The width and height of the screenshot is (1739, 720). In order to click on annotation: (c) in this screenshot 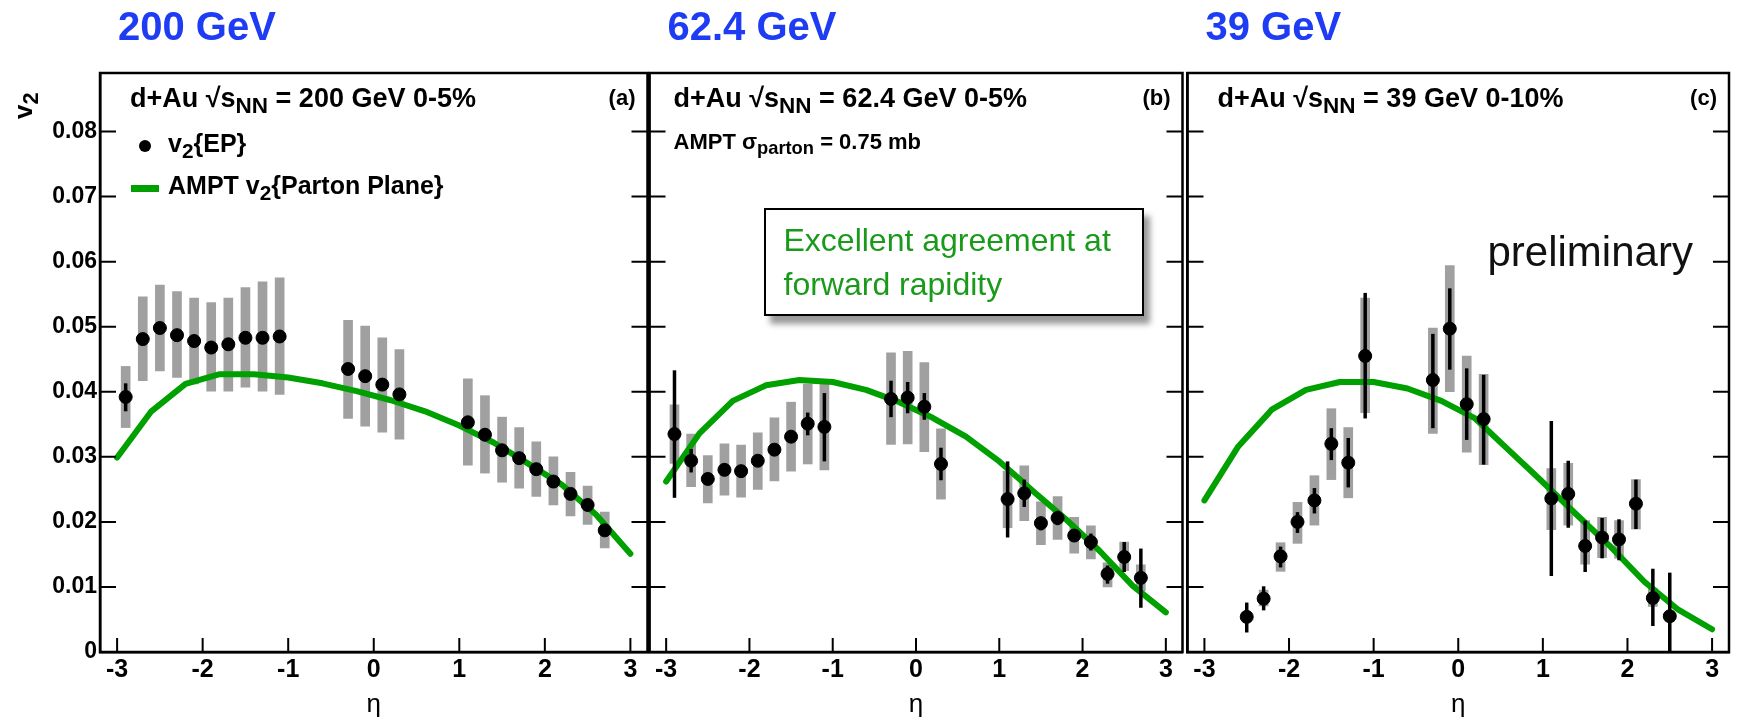, I will do `click(1703, 98)`.